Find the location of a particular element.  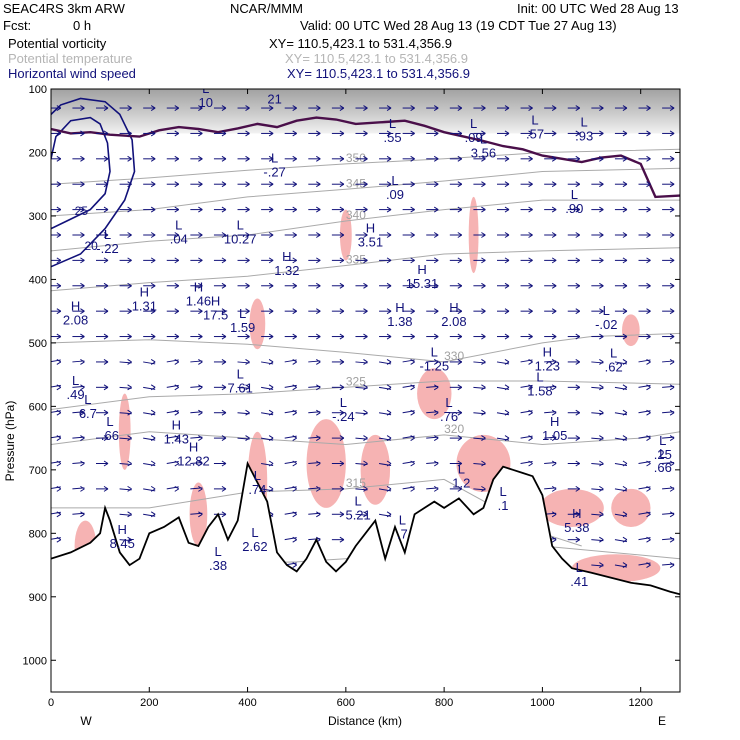

x-axis-label: Distance (km) is located at coordinates (365, 721).